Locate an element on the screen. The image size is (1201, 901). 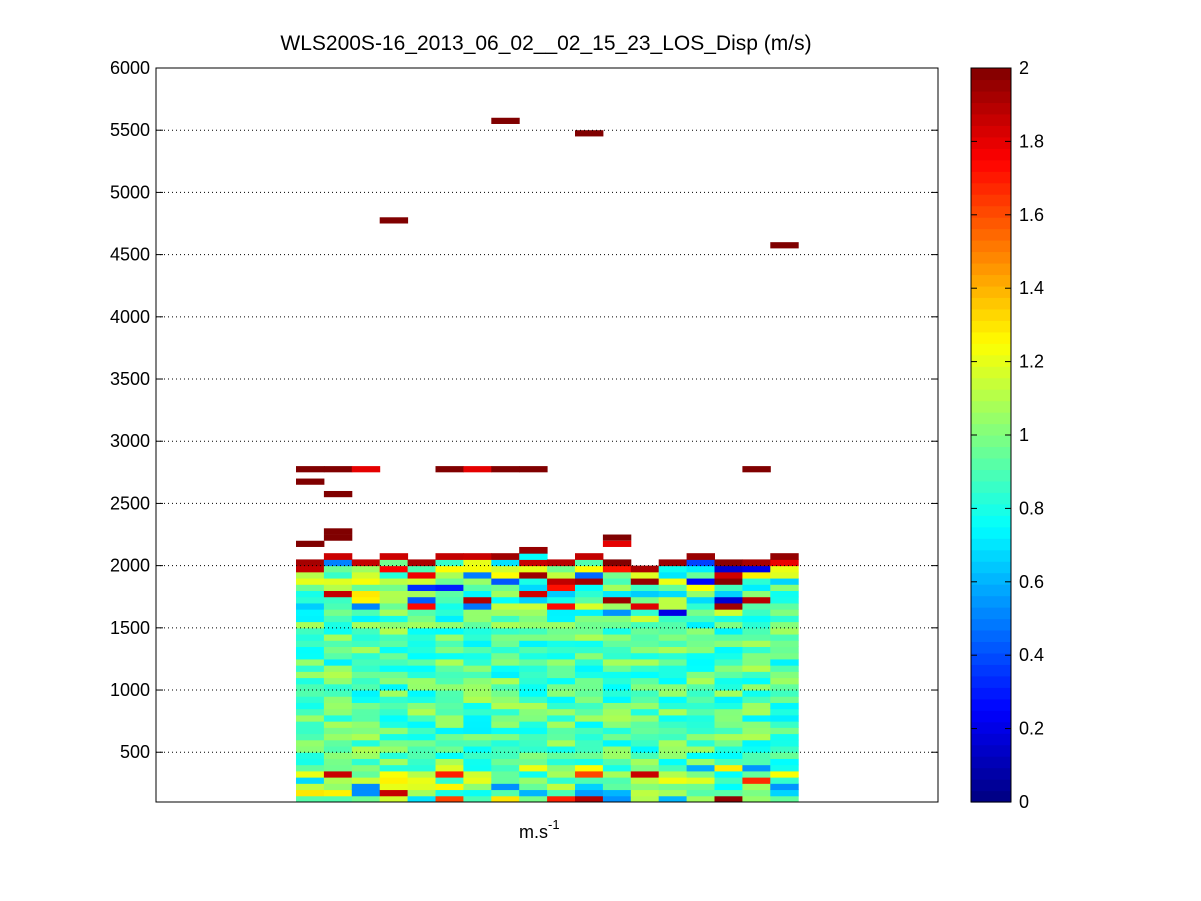
colorbar-axis: 0 0.2 0.4 0.6 0.8 1 1.2 1.4 1.6 1.8 2 is located at coordinates (1007, 435).